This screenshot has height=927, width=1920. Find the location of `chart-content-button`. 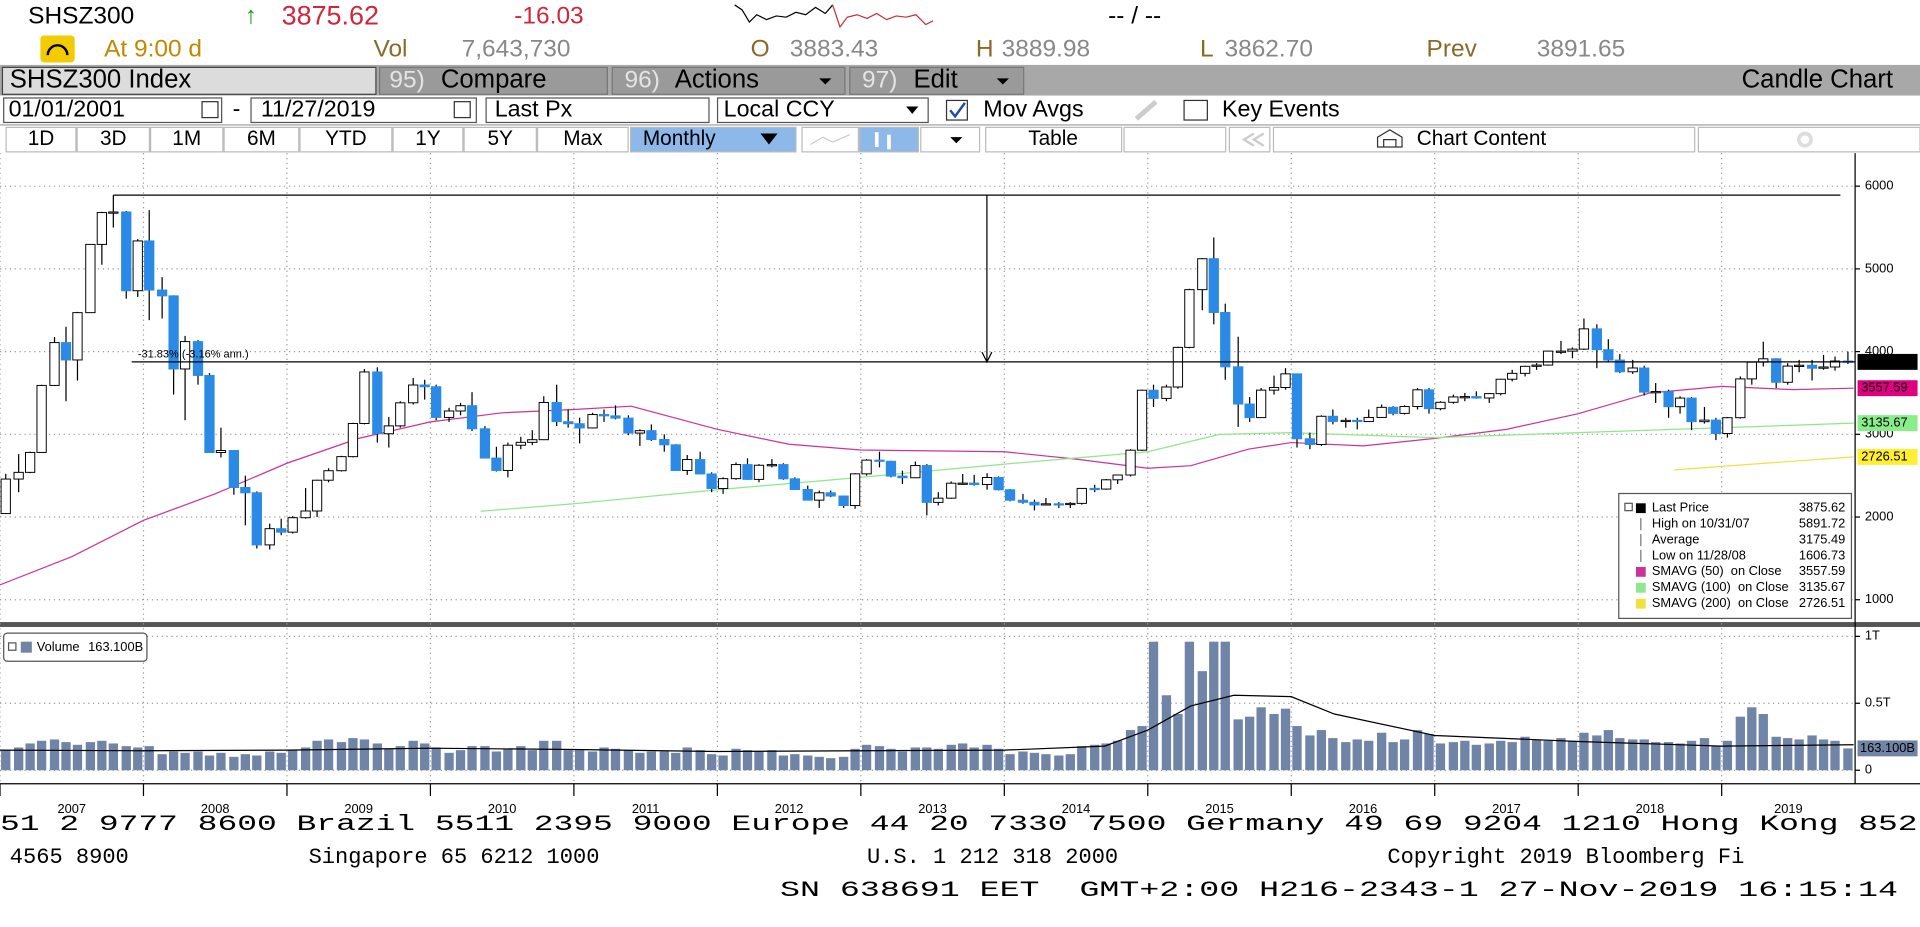

chart-content-button is located at coordinates (1484, 139).